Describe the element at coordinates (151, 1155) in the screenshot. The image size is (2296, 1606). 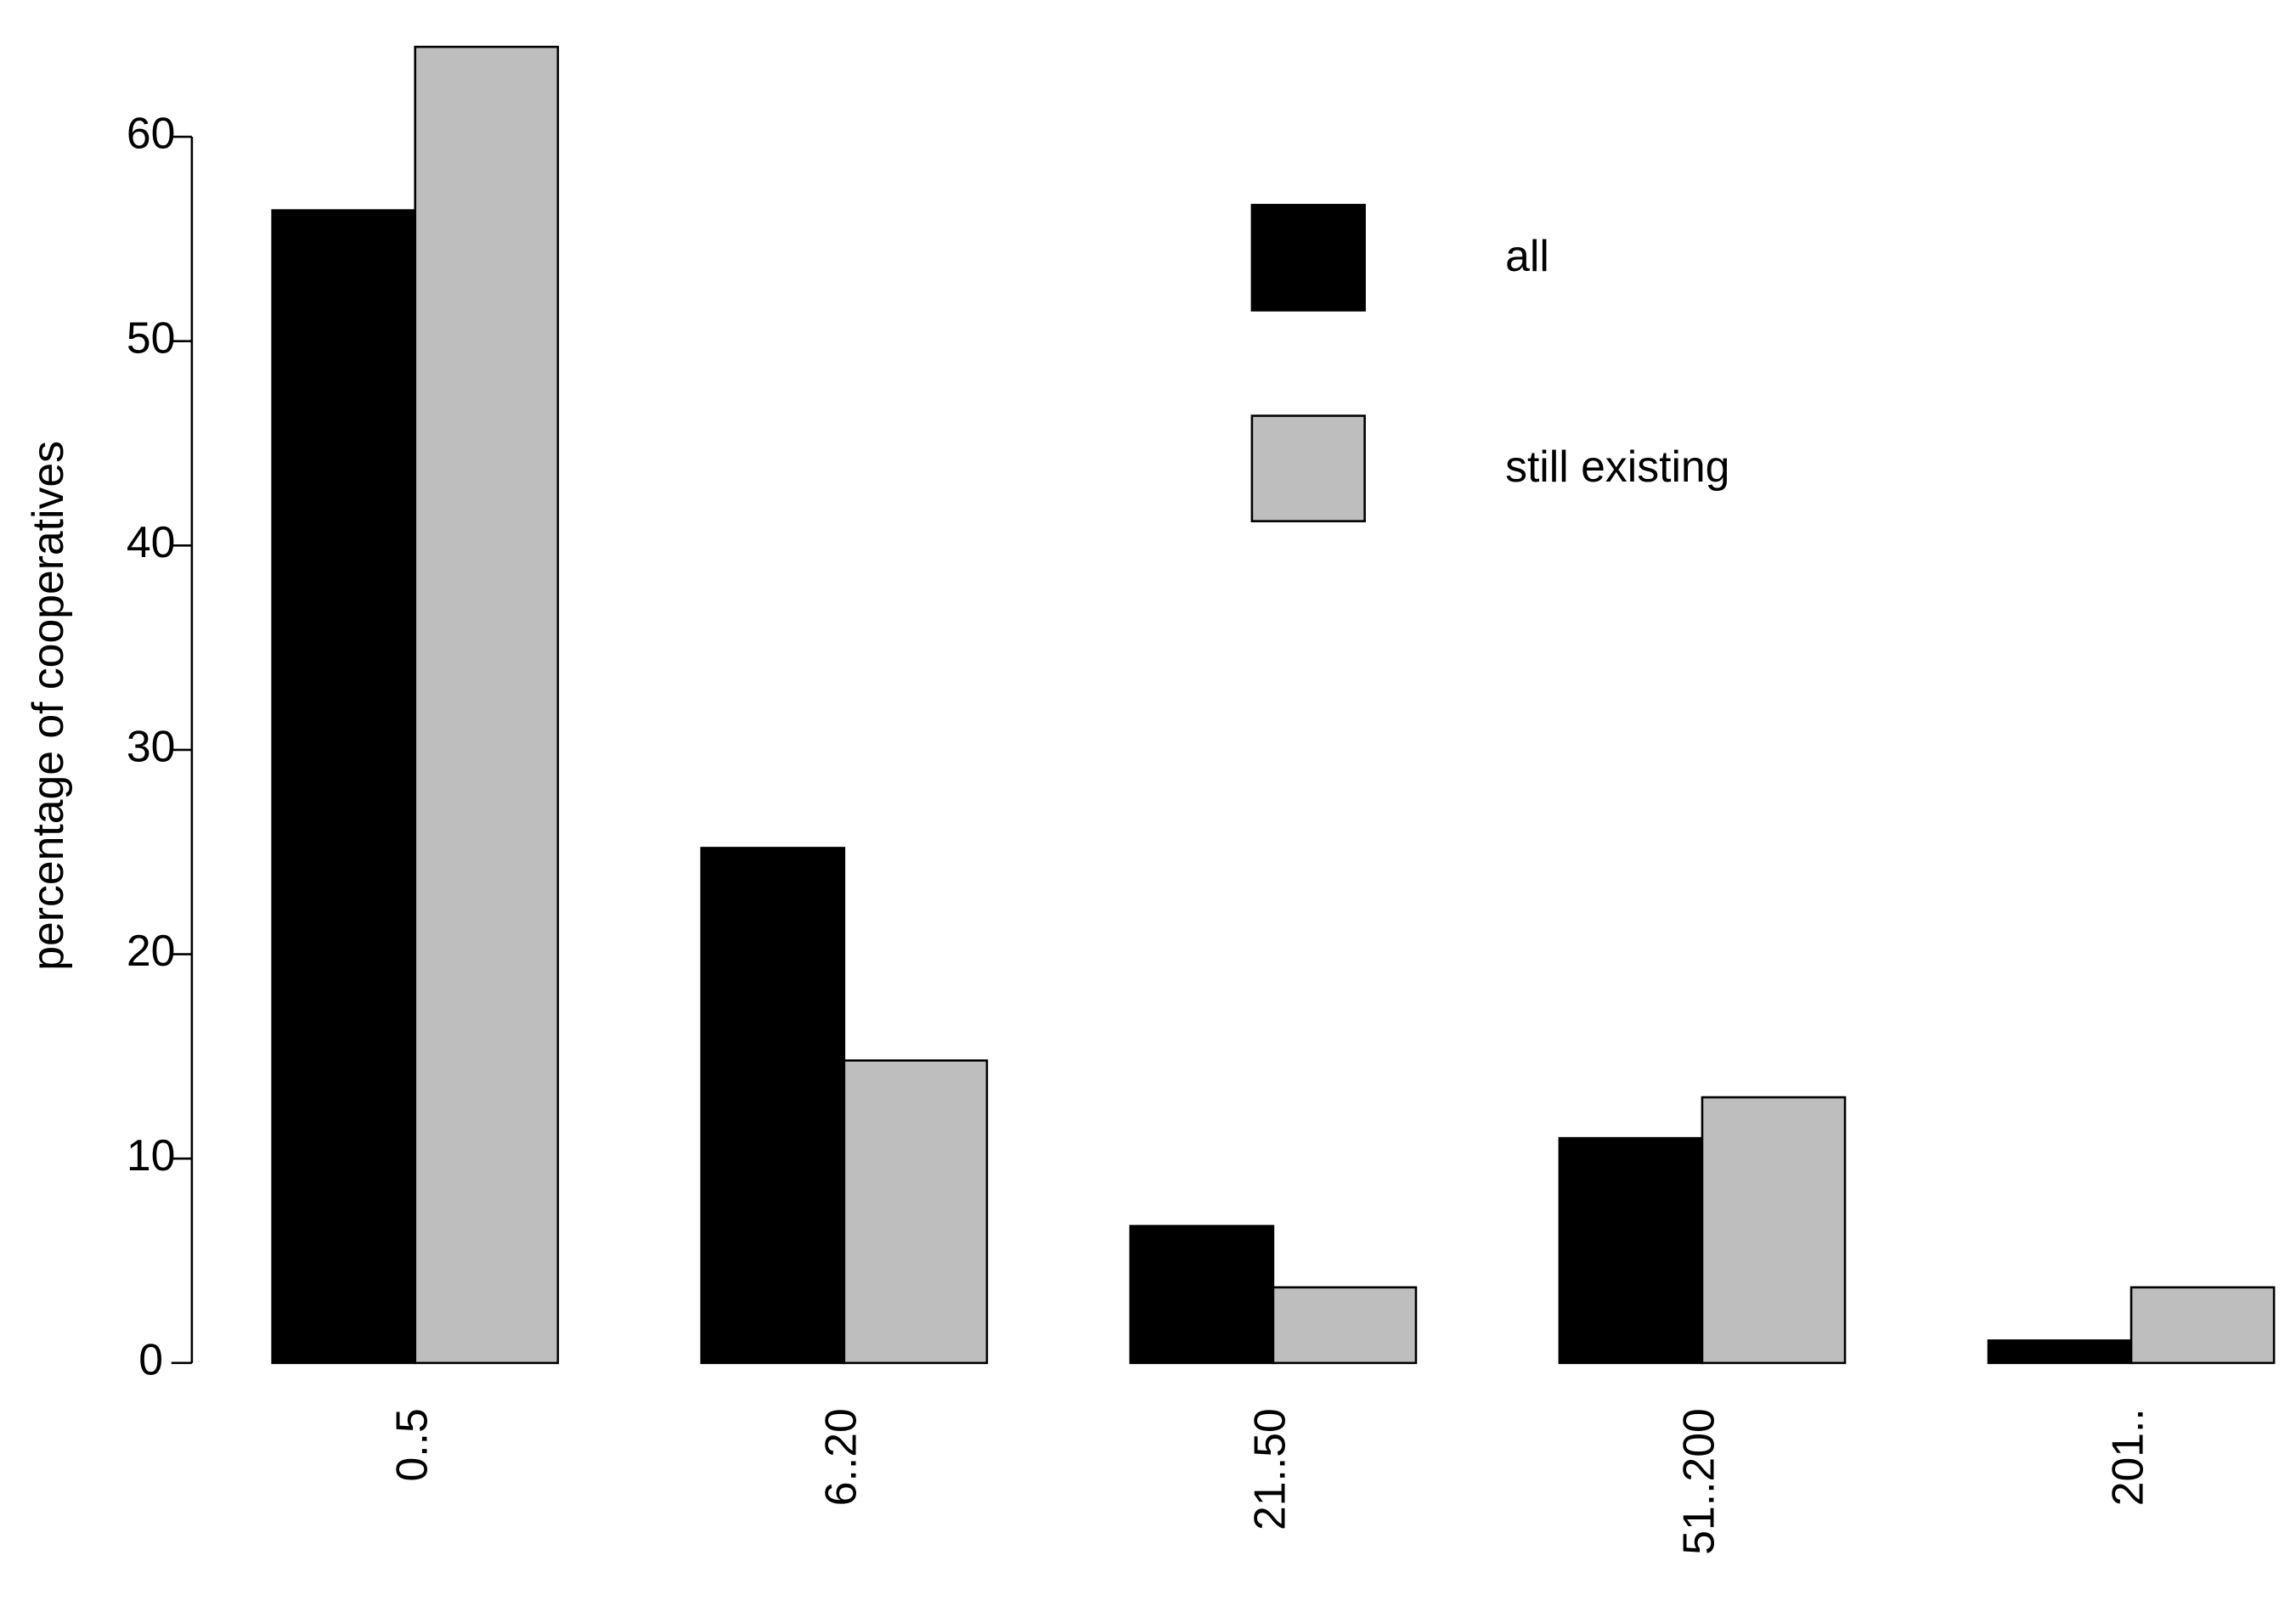
I see `y-tick-label: 10` at that location.